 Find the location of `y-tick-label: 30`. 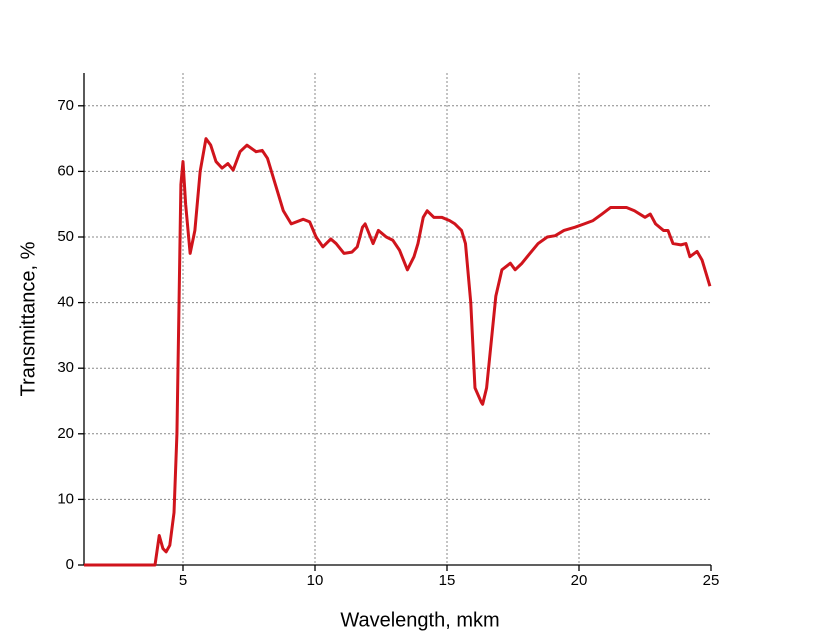

y-tick-label: 30 is located at coordinates (65, 367).